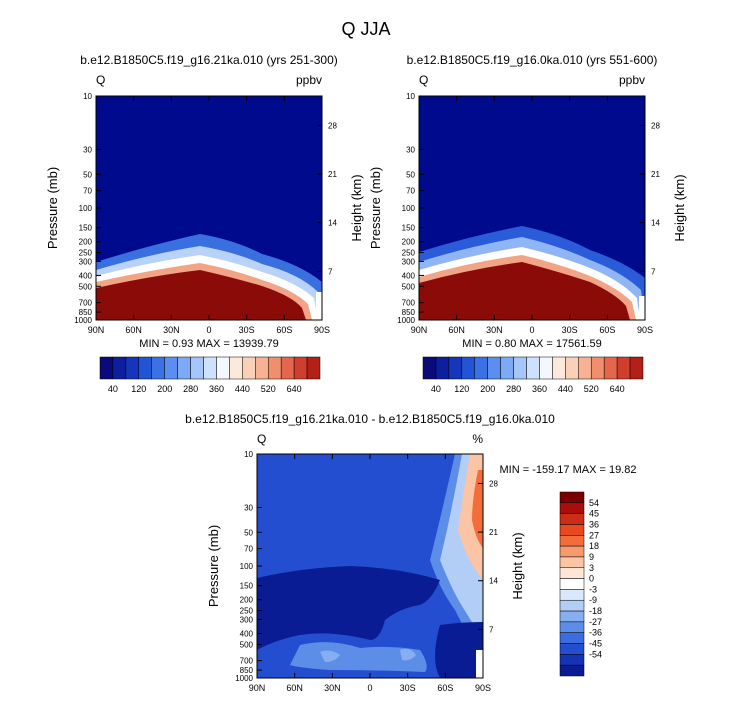 This screenshot has width=733, height=706. I want to click on panel-c-ylabel: Pressure (mb), so click(213, 566).